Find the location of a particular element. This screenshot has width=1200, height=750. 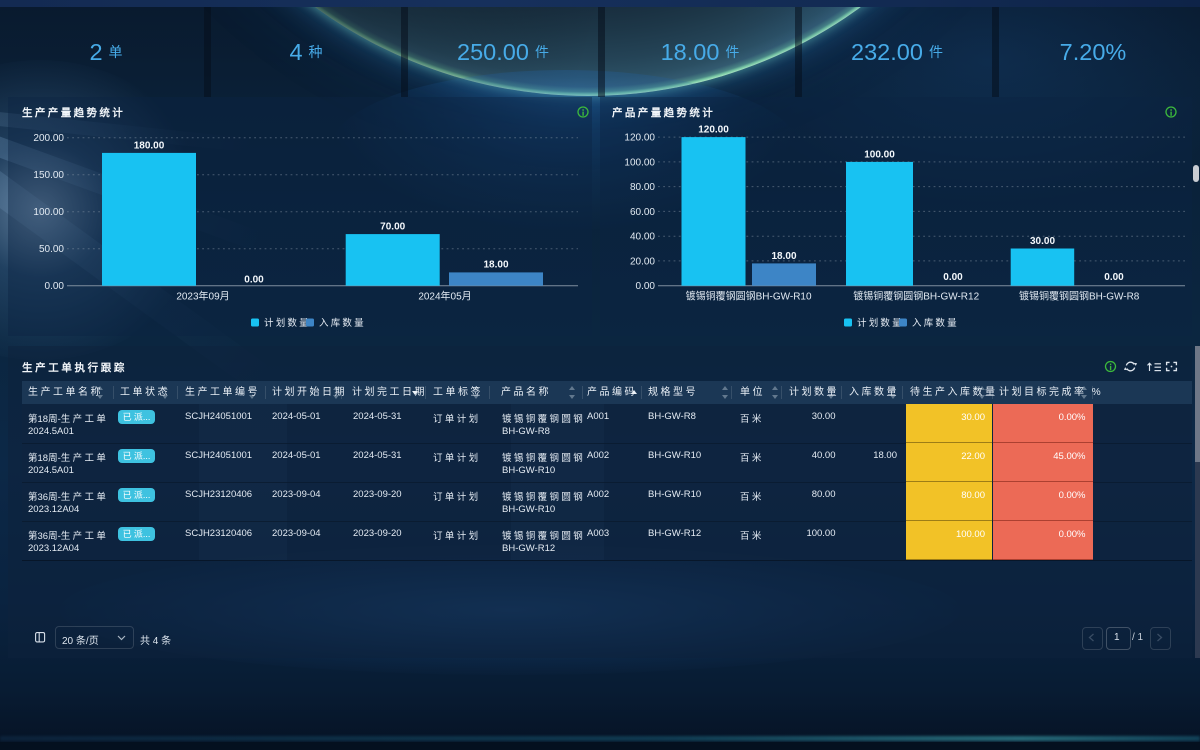

svg-text: 2024年05月 is located at coordinates (444, 296).